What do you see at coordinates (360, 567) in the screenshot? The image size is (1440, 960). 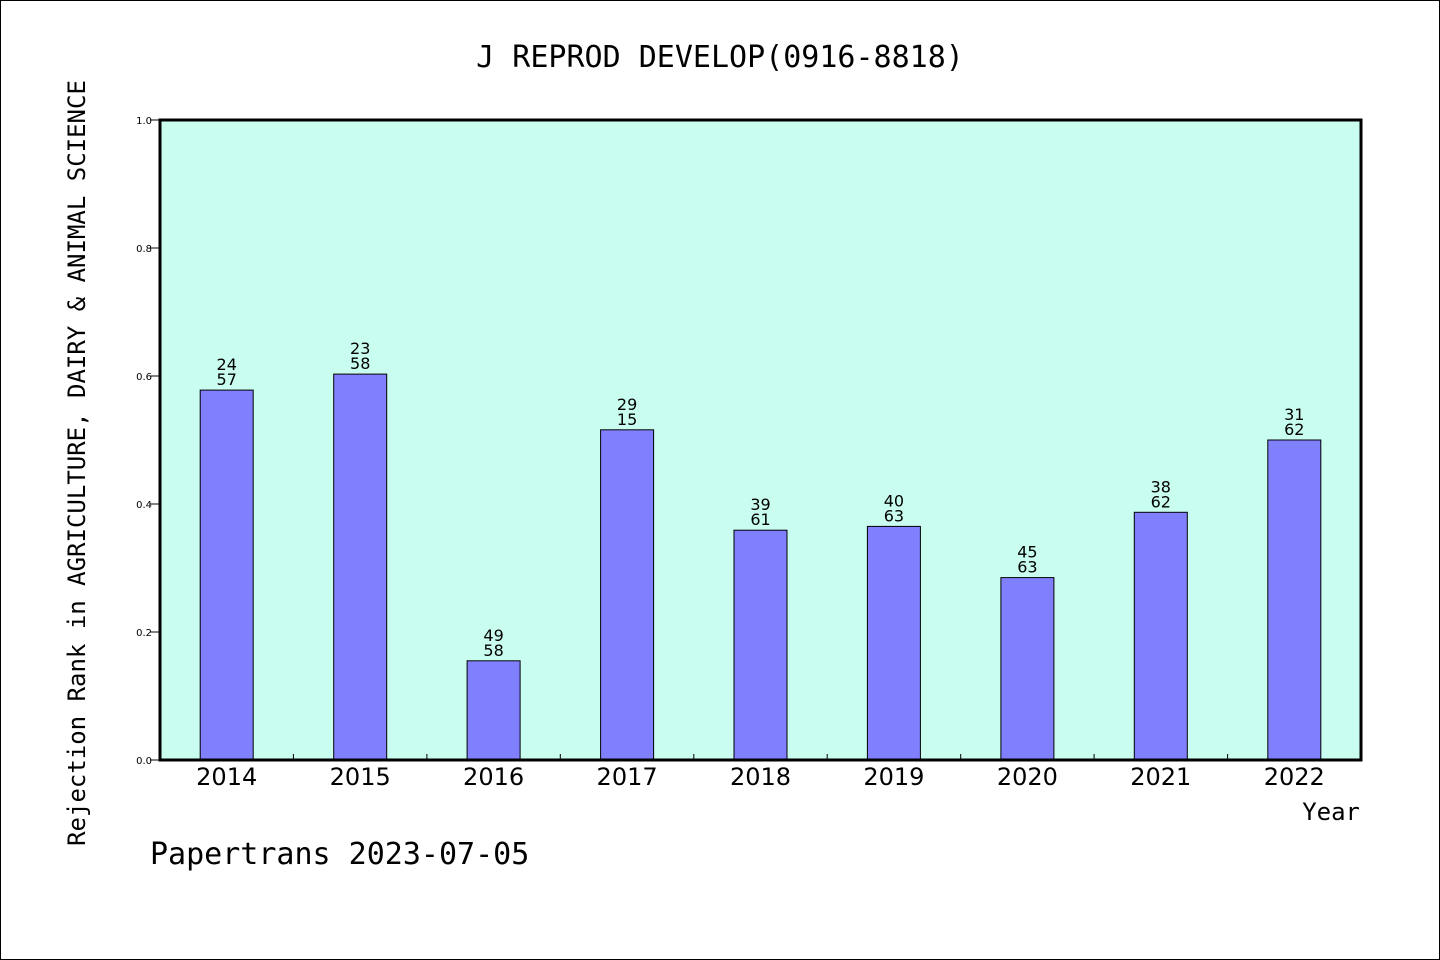 I see `bar-2015` at bounding box center [360, 567].